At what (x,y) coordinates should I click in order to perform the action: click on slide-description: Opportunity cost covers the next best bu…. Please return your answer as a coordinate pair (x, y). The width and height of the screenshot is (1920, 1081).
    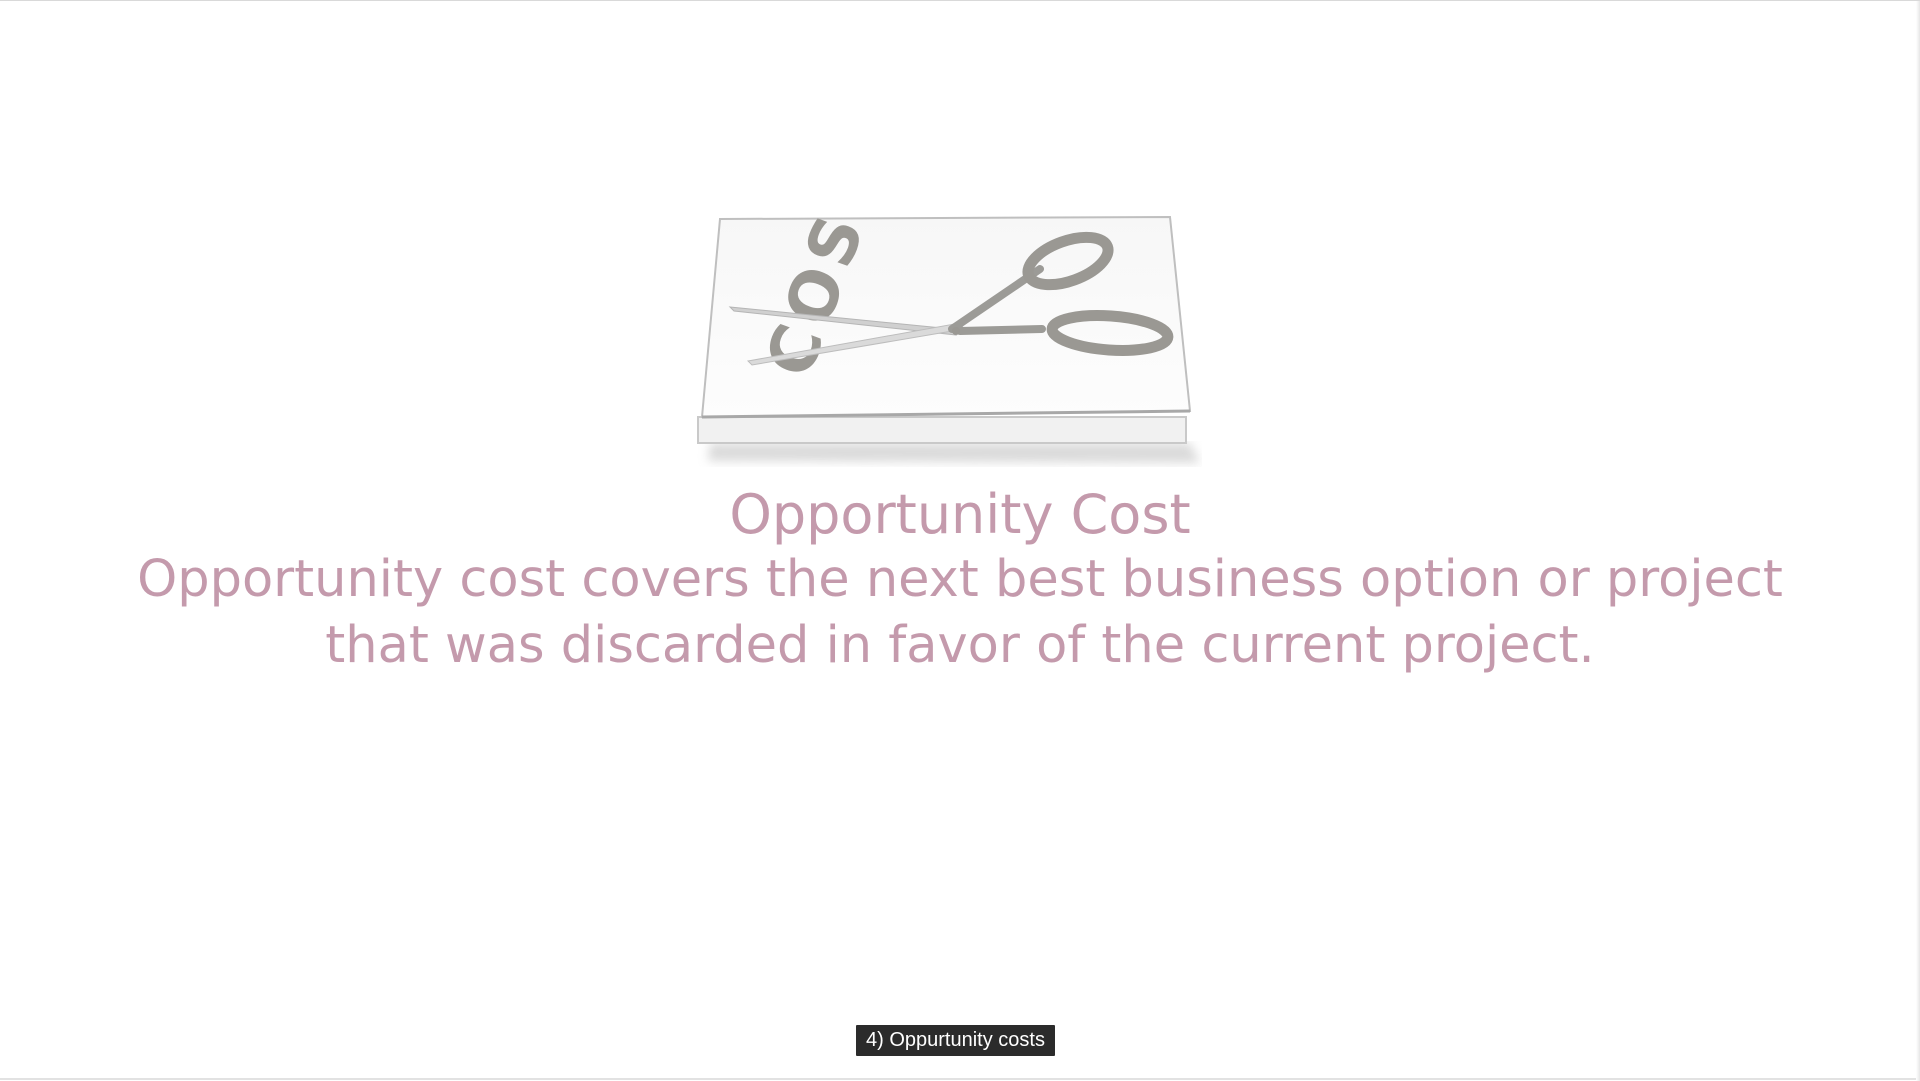
    Looking at the image, I should click on (960, 612).